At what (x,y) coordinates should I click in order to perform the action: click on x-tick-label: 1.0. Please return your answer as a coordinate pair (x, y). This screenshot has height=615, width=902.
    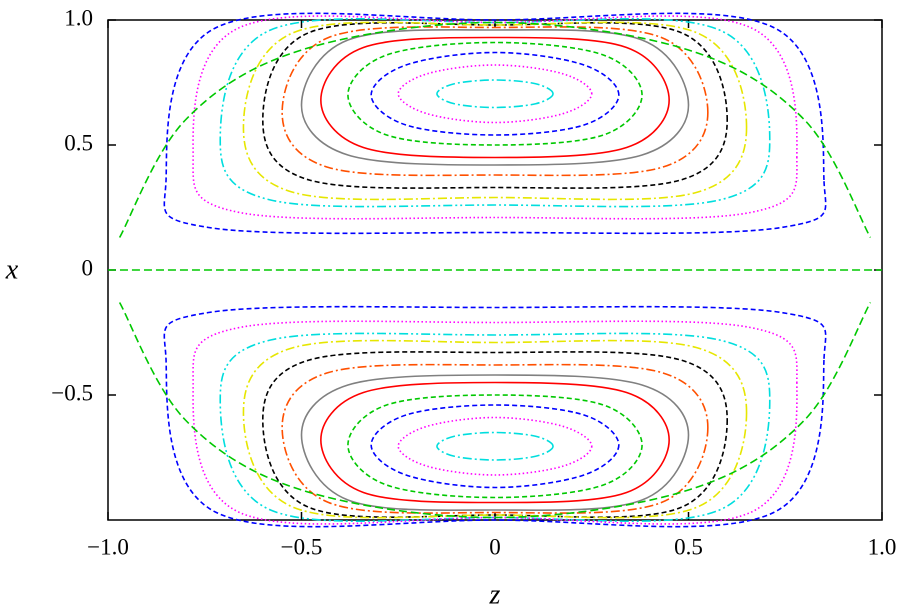
    Looking at the image, I should click on (882, 546).